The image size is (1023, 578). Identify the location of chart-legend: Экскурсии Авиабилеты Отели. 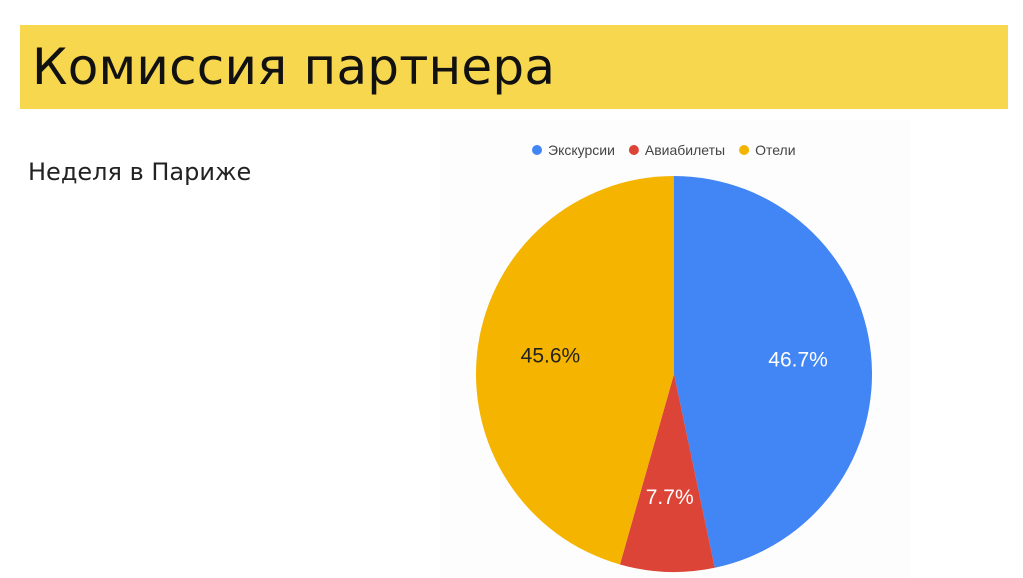
(664, 150).